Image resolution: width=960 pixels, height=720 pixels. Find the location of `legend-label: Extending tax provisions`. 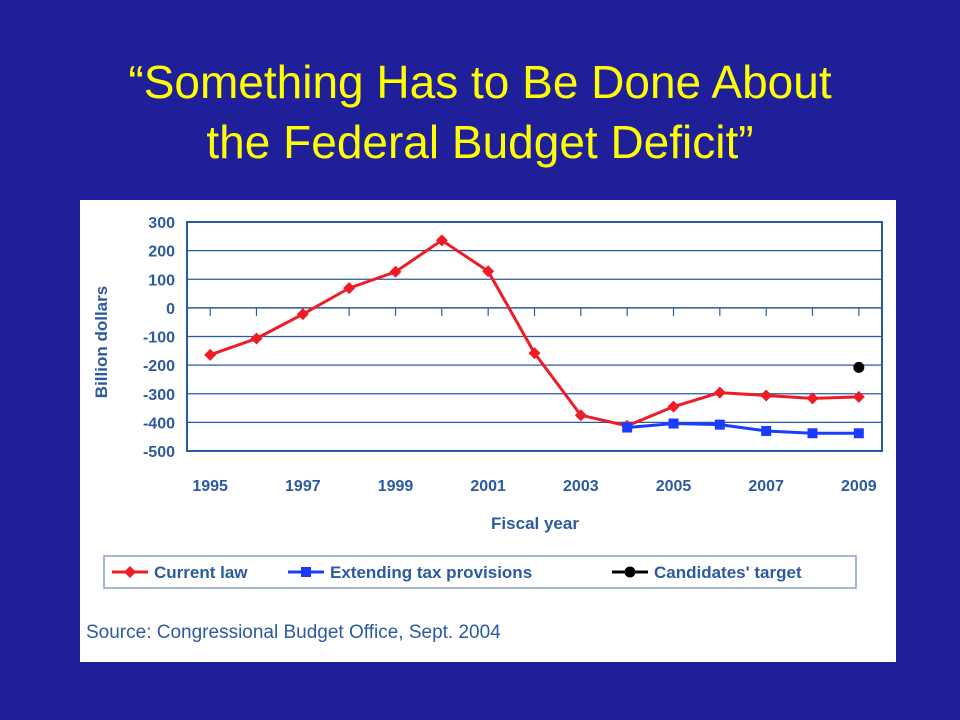

legend-label: Extending tax provisions is located at coordinates (431, 572).